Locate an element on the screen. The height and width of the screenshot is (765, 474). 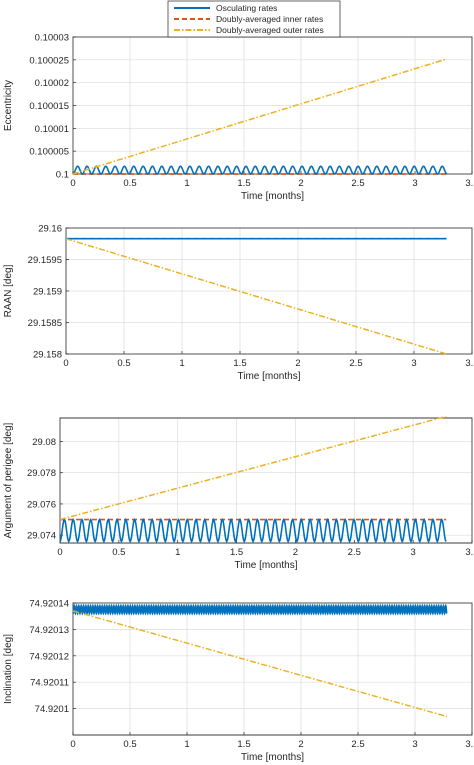
y-tick-label: 29.08 is located at coordinates (44, 442).